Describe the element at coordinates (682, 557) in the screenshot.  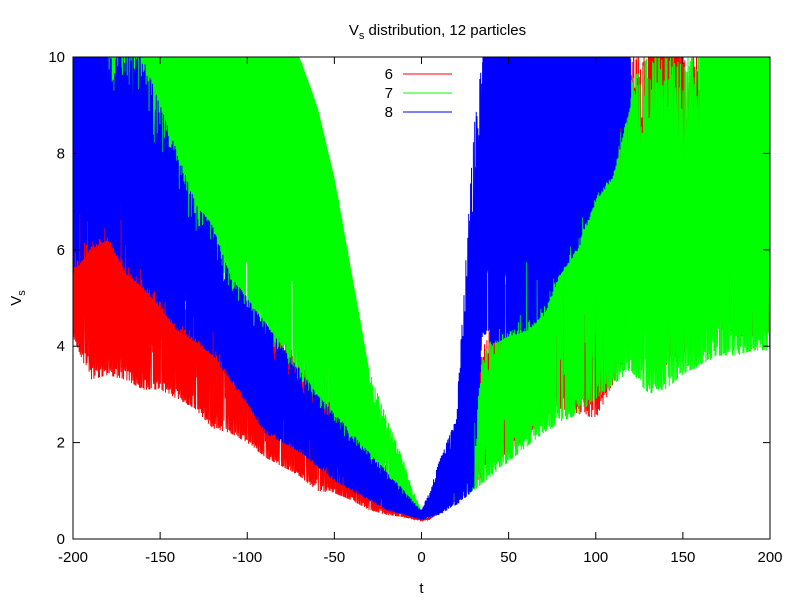
I see `x-tick-label: 150` at that location.